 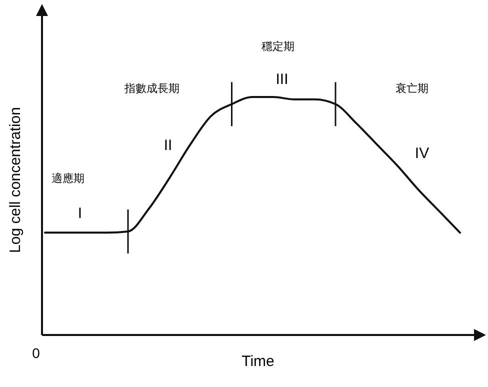 I want to click on text: 指數成長期, so click(x=152, y=88).